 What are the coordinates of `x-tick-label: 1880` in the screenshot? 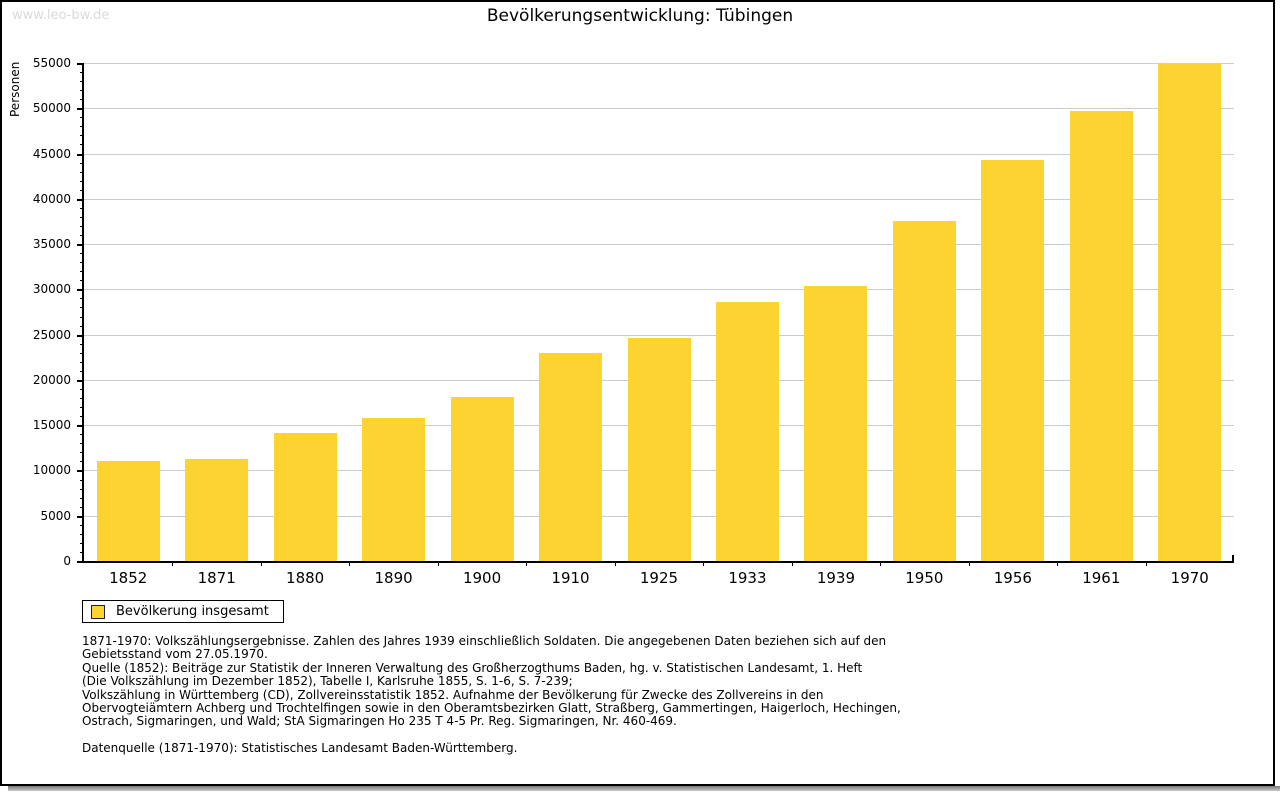 It's located at (305, 578).